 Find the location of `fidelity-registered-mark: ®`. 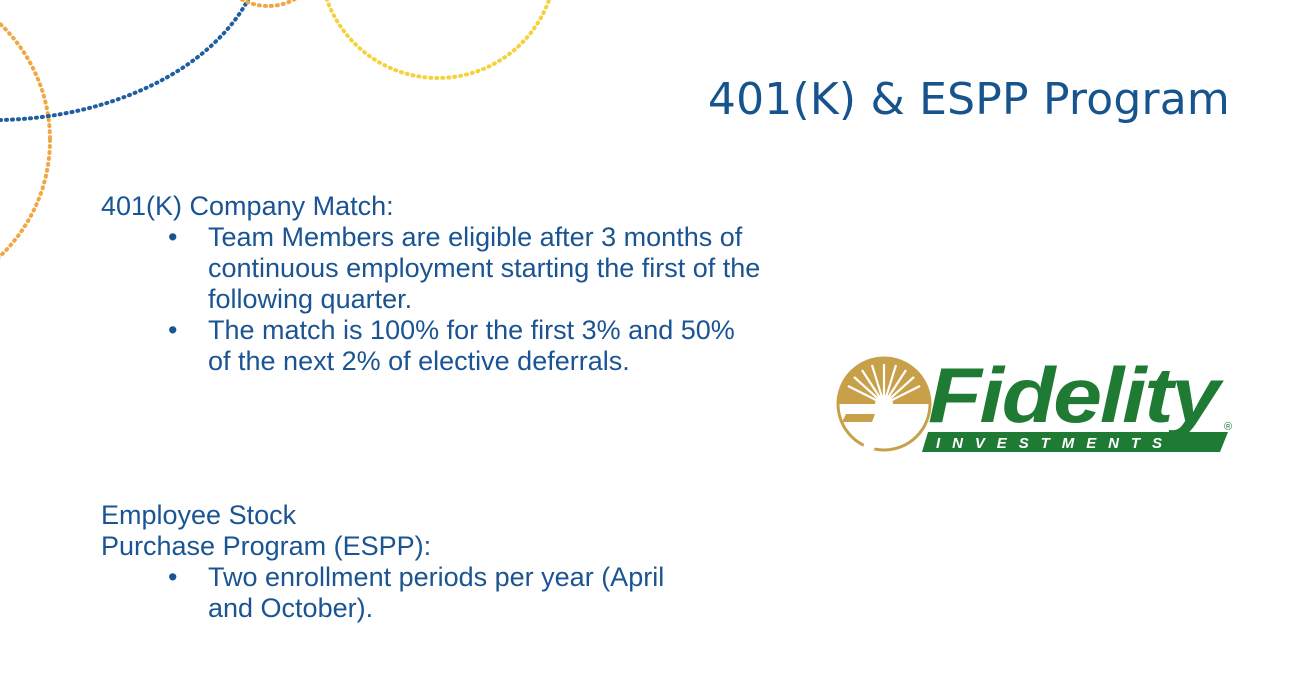

fidelity-registered-mark: ® is located at coordinates (1228, 427).